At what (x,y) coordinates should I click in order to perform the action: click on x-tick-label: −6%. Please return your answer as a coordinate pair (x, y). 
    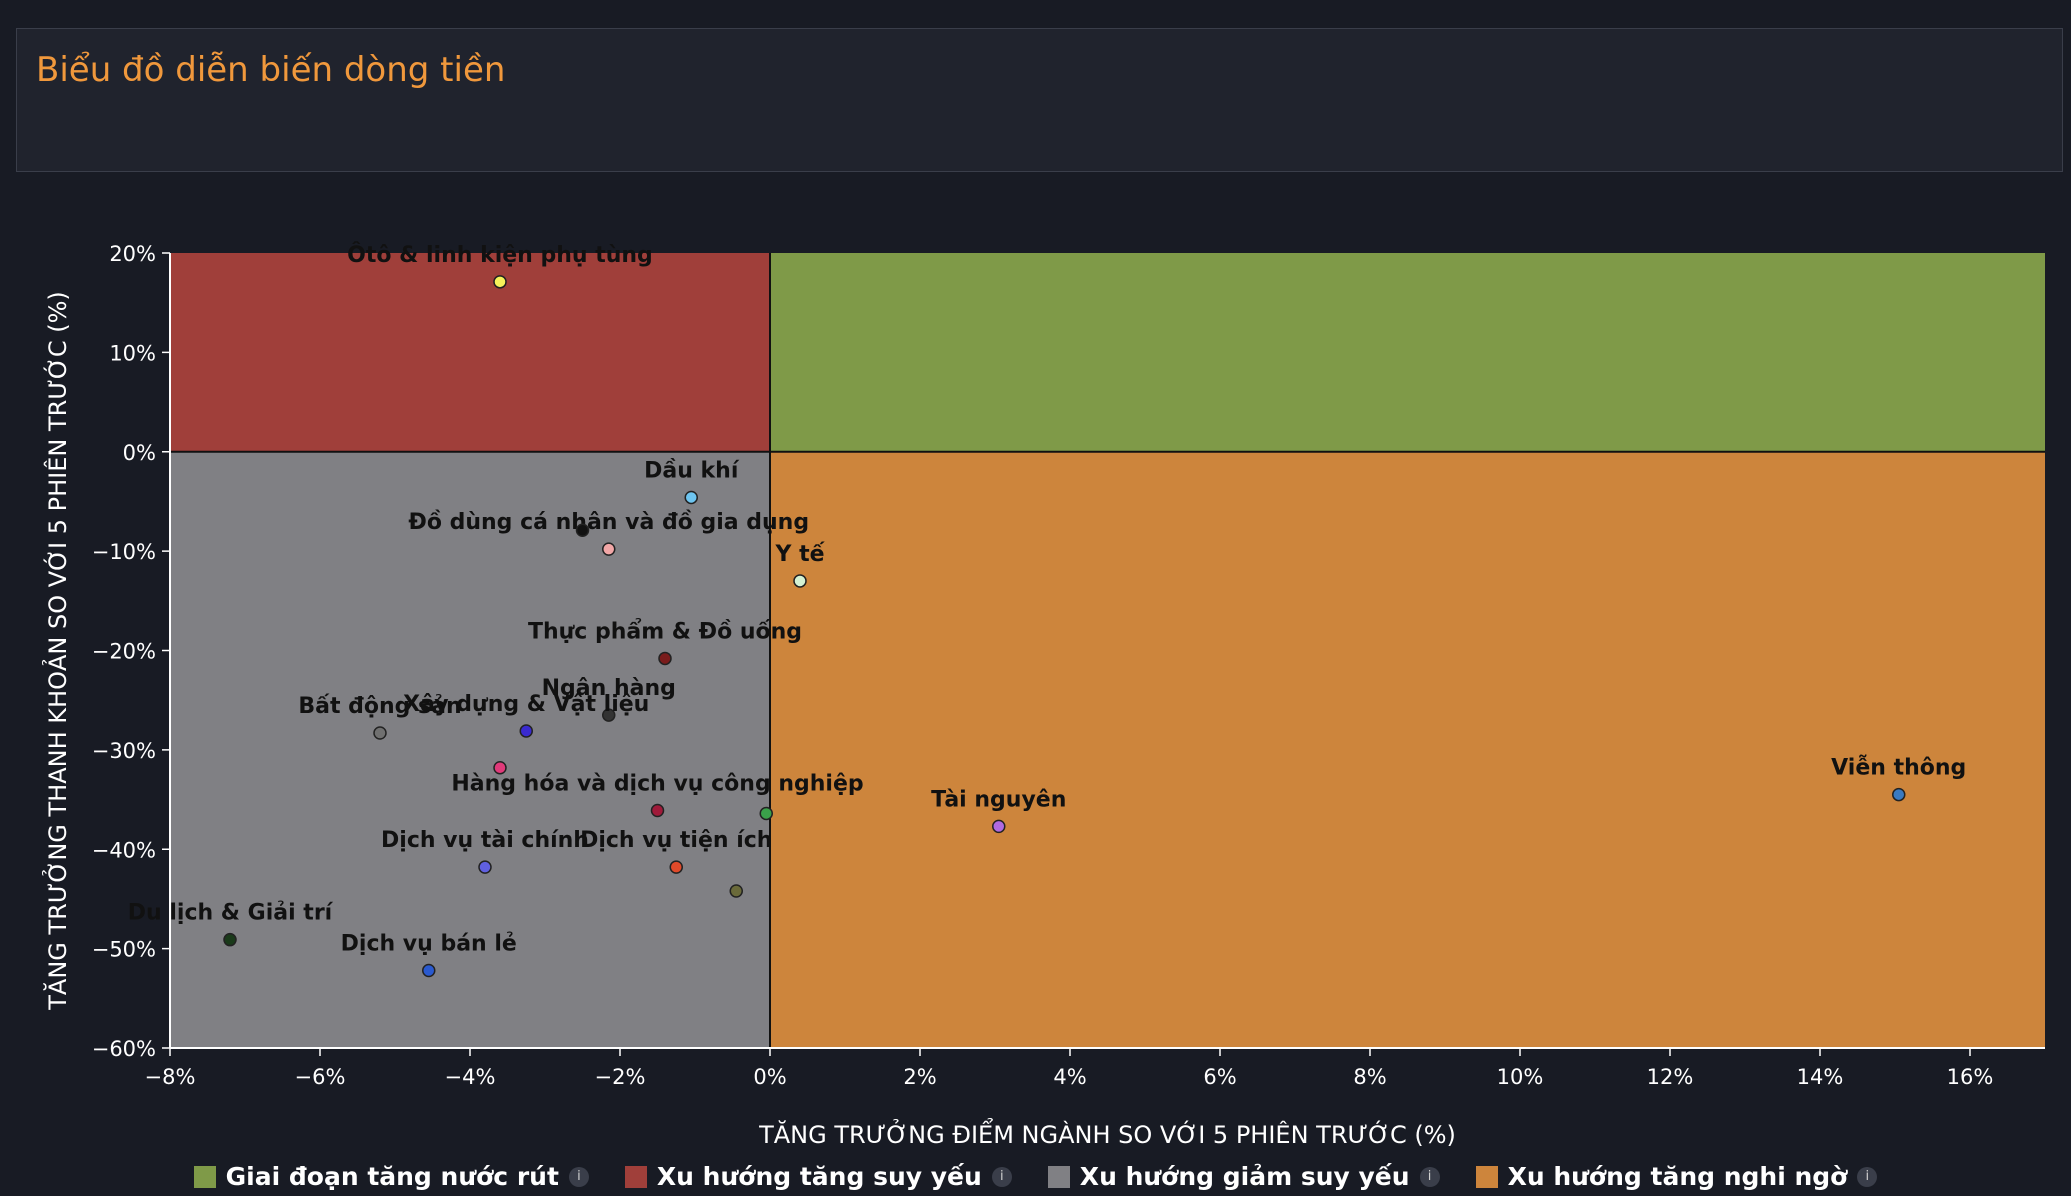
    Looking at the image, I should click on (320, 1077).